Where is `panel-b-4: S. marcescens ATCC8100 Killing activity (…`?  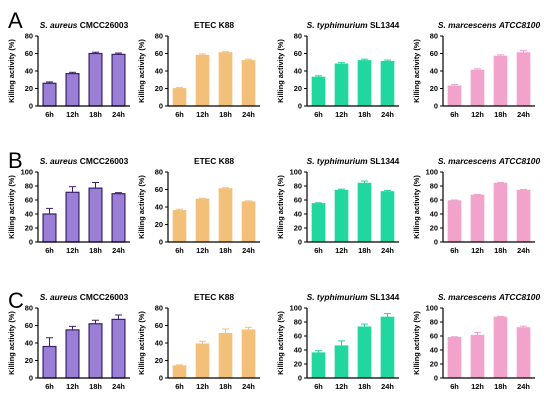 panel-b-4: S. marcescens ATCC8100 Killing activity (… is located at coordinates (476, 205).